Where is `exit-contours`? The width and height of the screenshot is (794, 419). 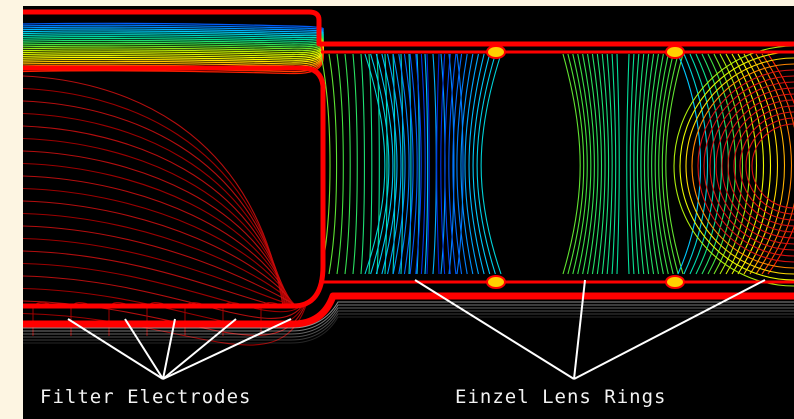 exit-contours is located at coordinates (733, 166).